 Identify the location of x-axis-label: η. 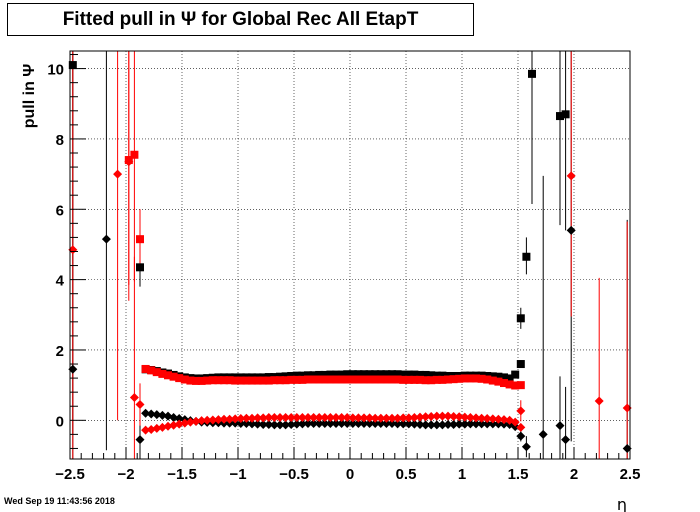
(622, 503).